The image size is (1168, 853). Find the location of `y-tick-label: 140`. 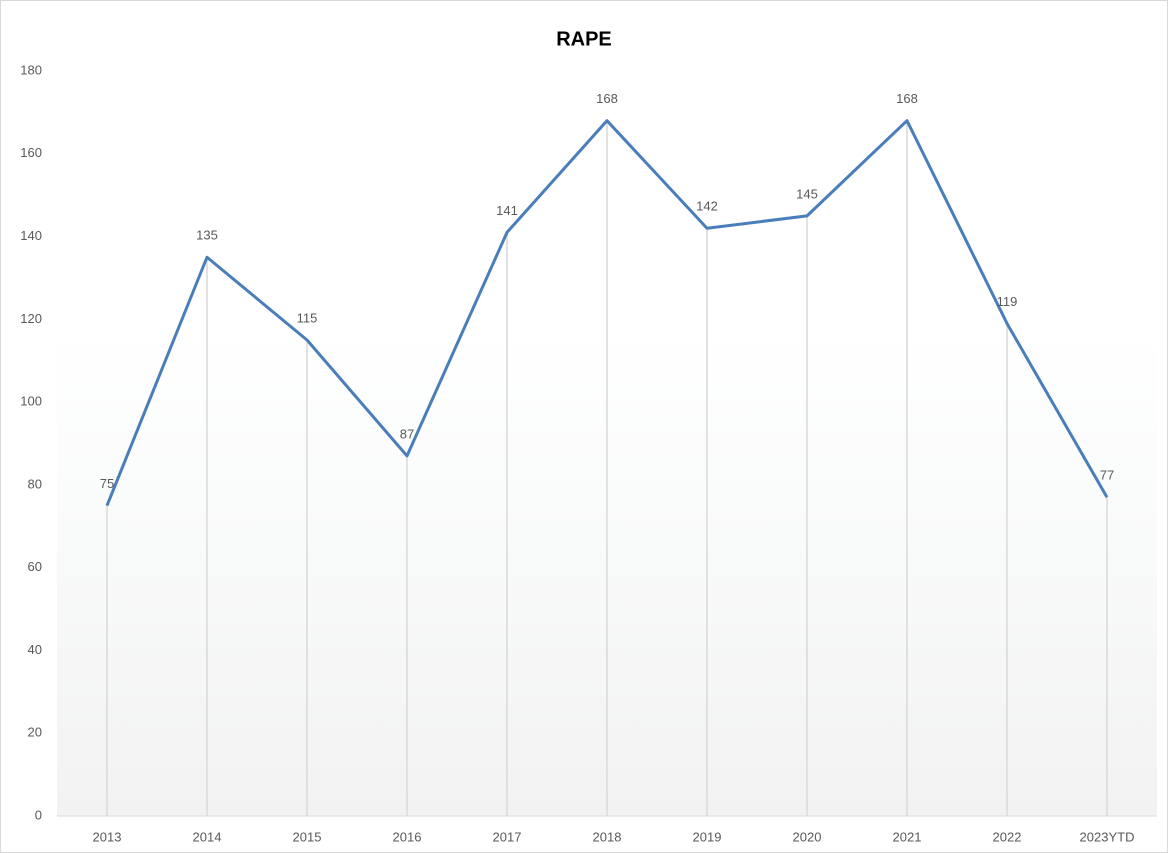

y-tick-label: 140 is located at coordinates (31, 235).